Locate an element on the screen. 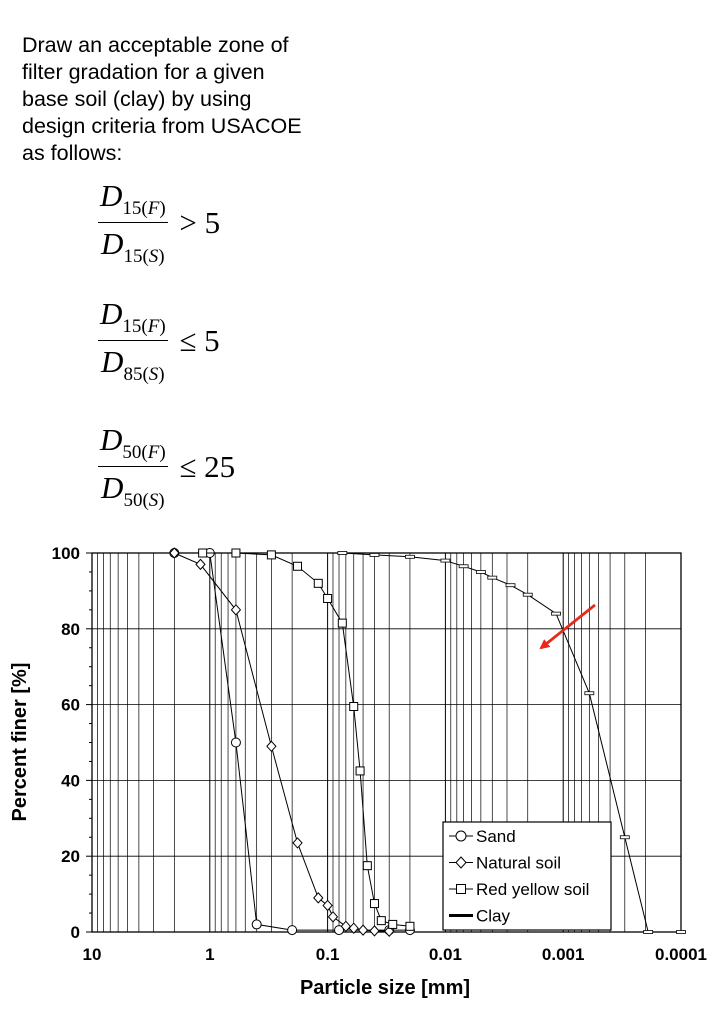 Image resolution: width=724 pixels, height=1024 pixels. y-tick-label: 0 is located at coordinates (75, 932).